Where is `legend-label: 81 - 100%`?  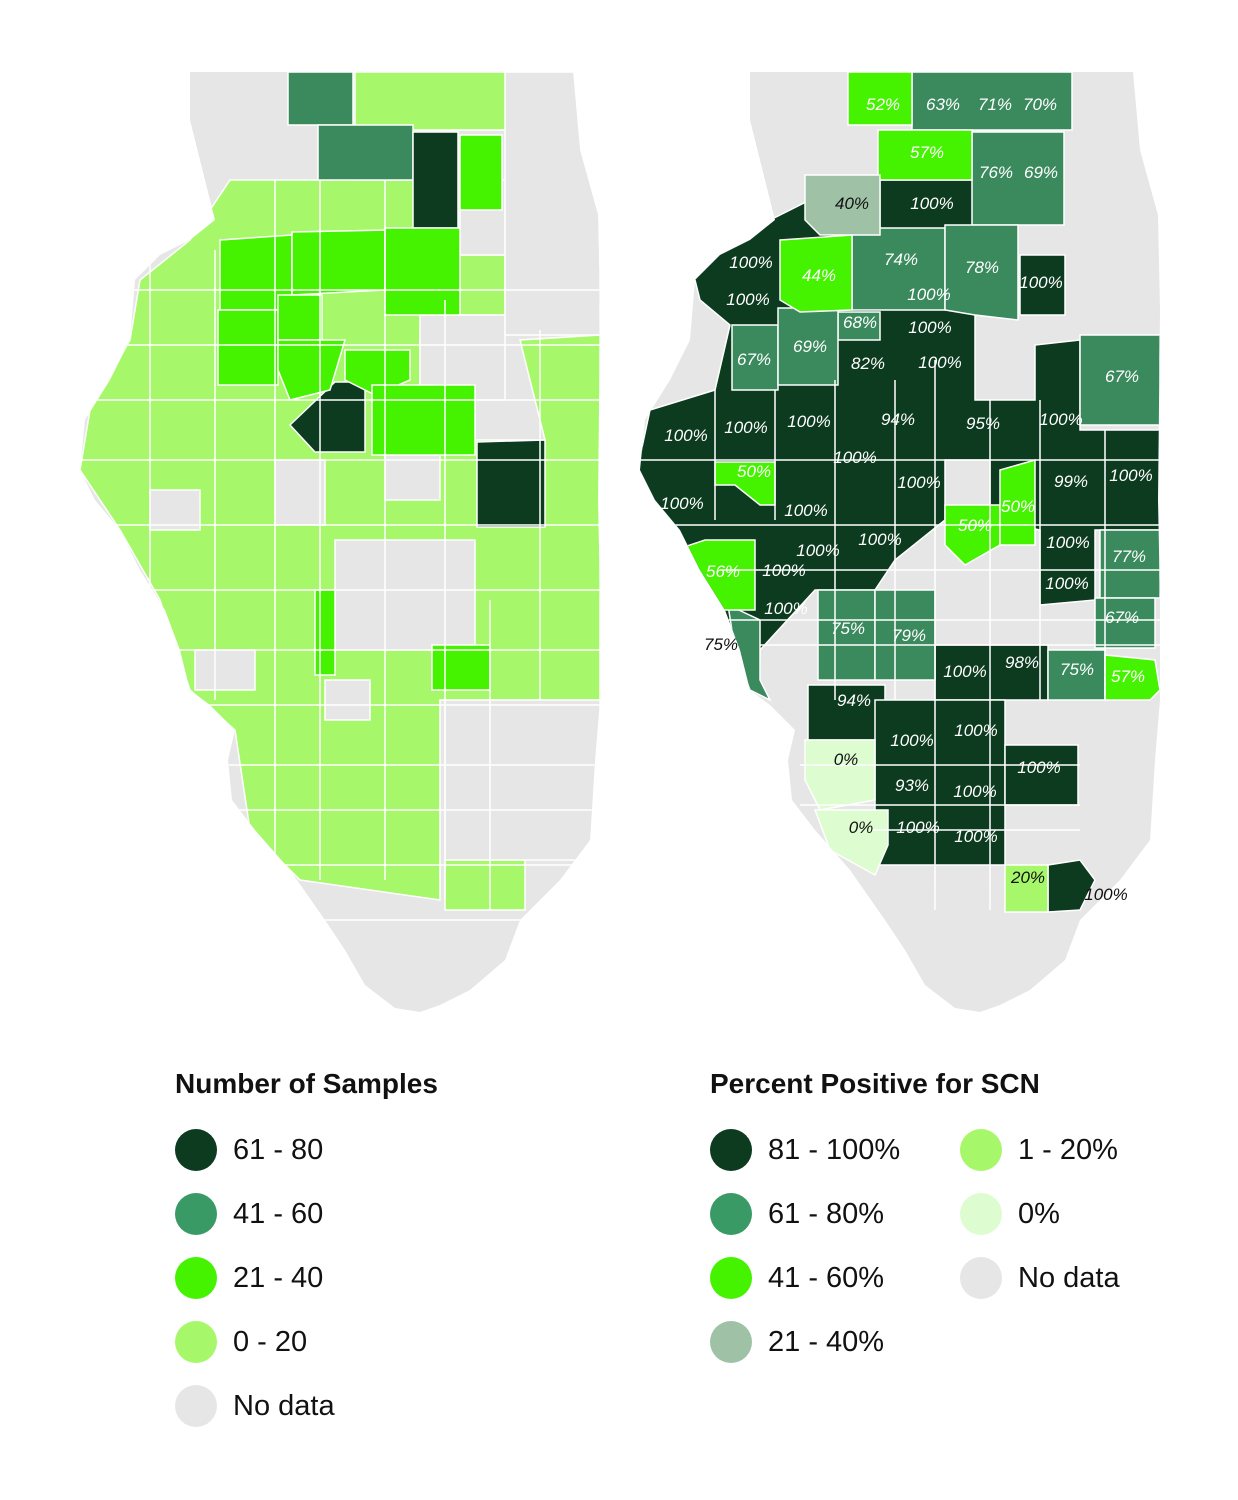
legend-label: 81 - 100% is located at coordinates (834, 1149).